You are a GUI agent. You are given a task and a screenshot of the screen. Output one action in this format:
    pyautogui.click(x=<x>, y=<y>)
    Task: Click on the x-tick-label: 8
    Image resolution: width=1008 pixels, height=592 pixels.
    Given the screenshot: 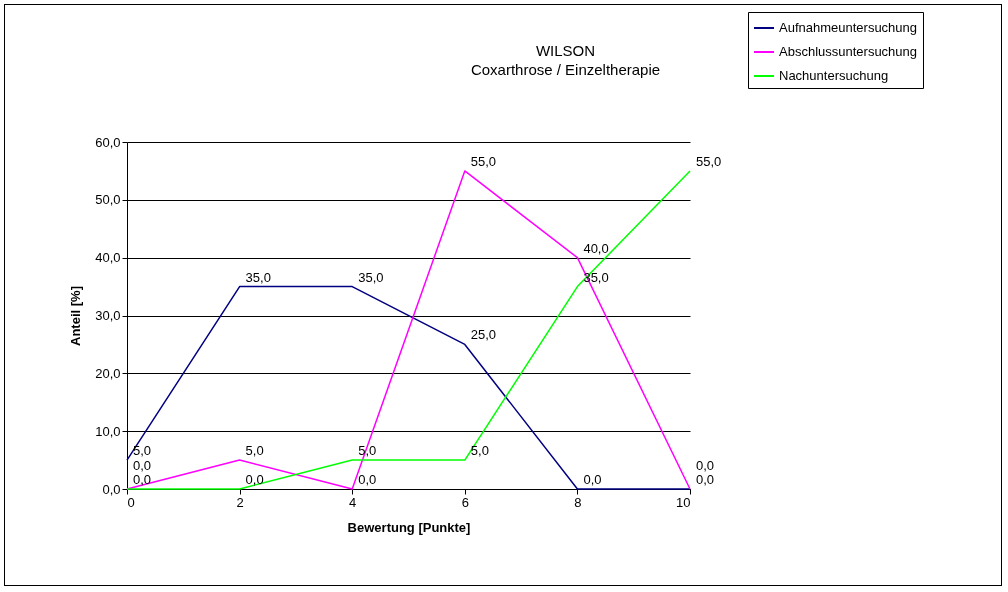 What is the action you would take?
    pyautogui.click(x=578, y=502)
    